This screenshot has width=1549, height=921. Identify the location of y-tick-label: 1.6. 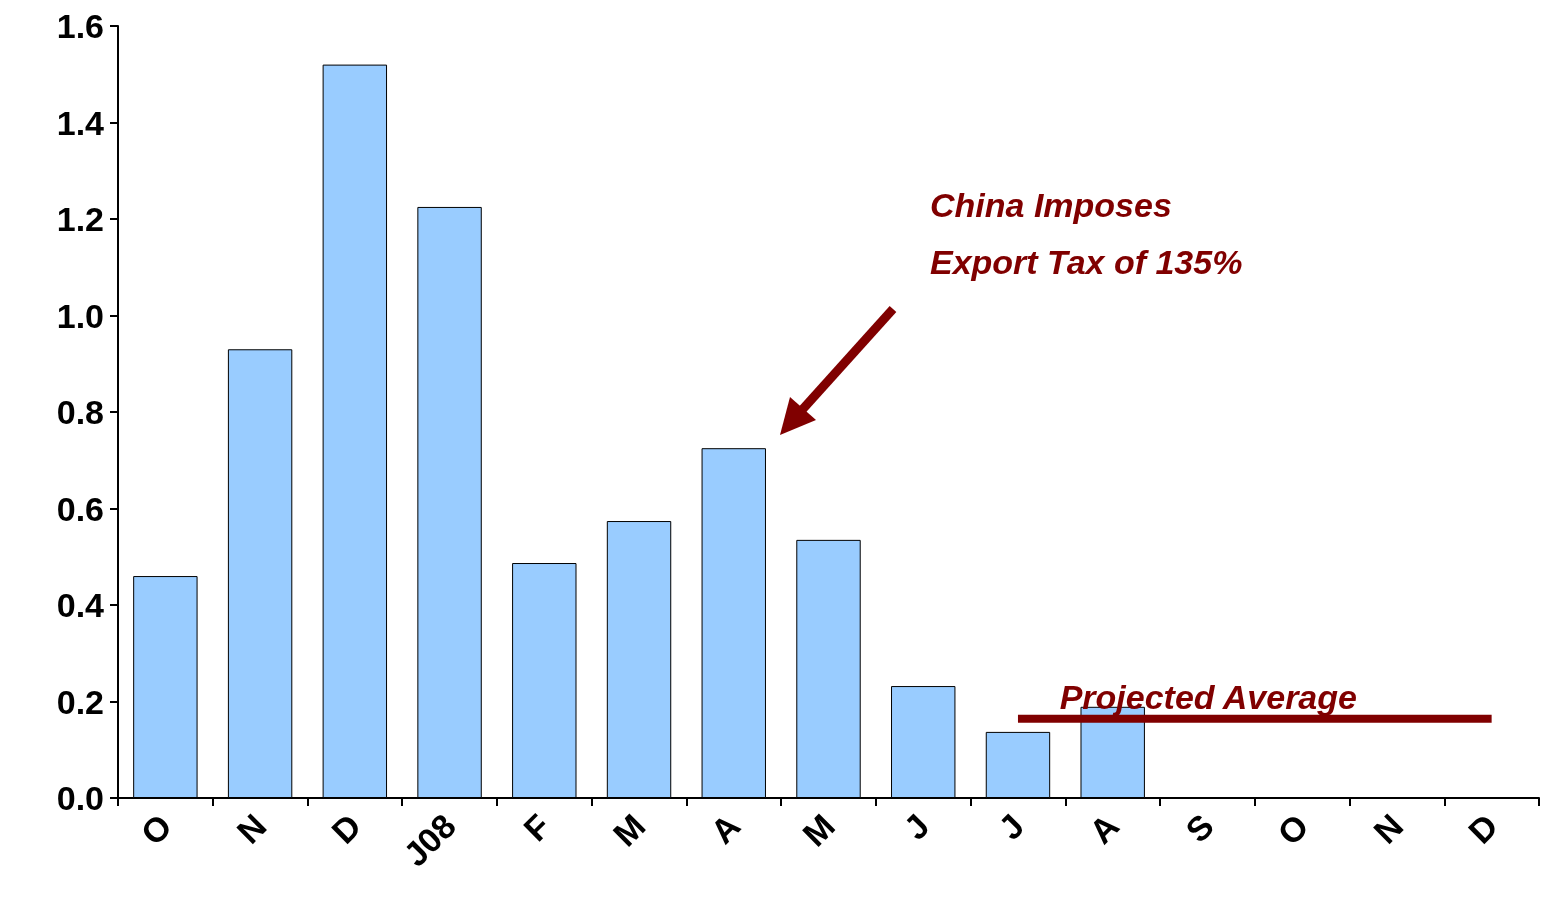
(80, 26).